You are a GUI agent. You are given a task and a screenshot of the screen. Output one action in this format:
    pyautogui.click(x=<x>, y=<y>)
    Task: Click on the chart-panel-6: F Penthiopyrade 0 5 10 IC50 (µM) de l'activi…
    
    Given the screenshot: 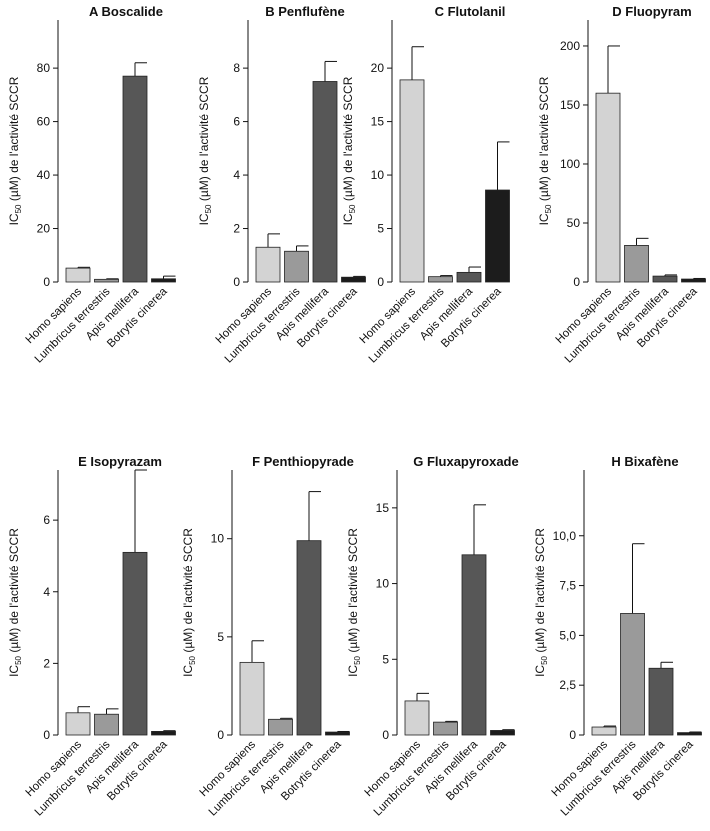 What is the action you would take?
    pyautogui.click(x=267, y=636)
    